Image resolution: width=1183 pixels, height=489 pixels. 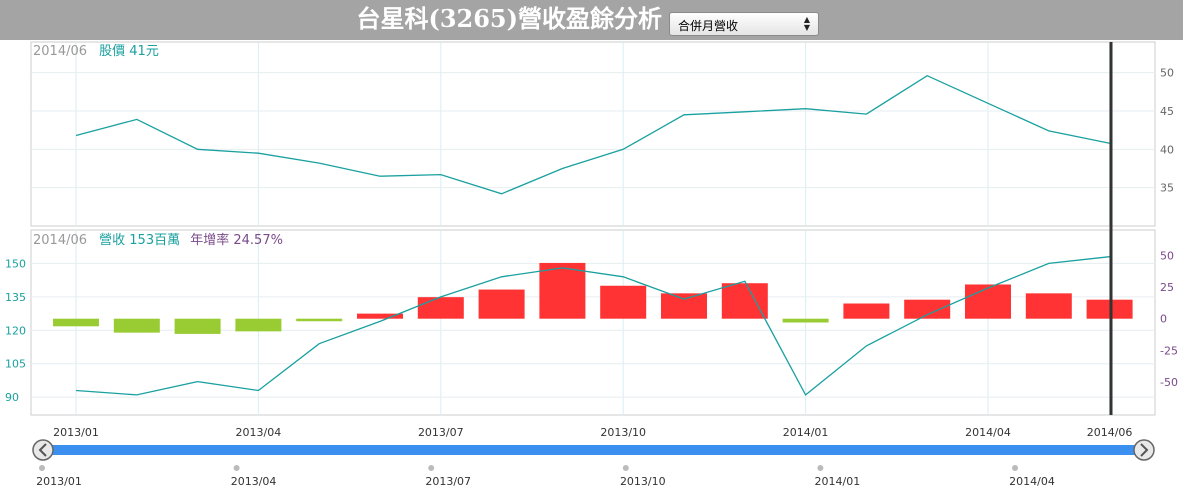 I want to click on price-tick-label: 40, so click(x=1167, y=149).